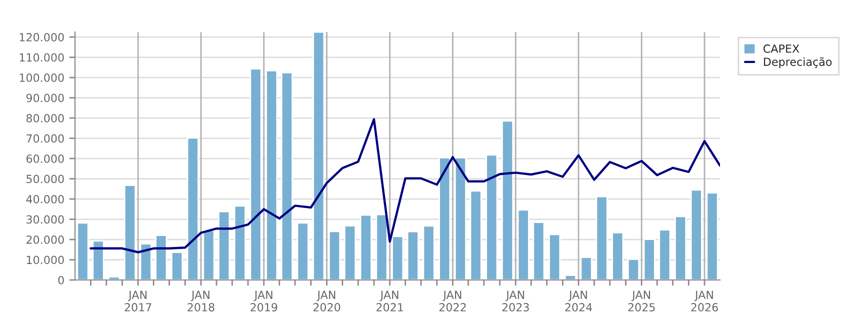  What do you see at coordinates (641, 301) in the screenshot?
I see `x-tick-label: JAN 2025` at bounding box center [641, 301].